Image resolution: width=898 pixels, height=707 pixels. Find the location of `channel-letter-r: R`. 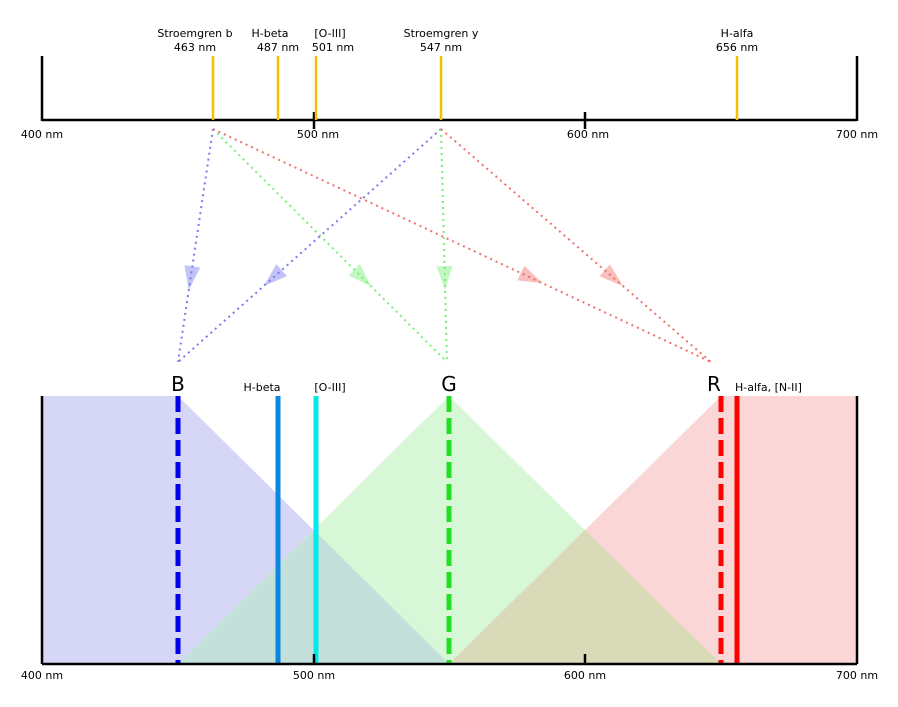

channel-letter-r: R is located at coordinates (714, 384).